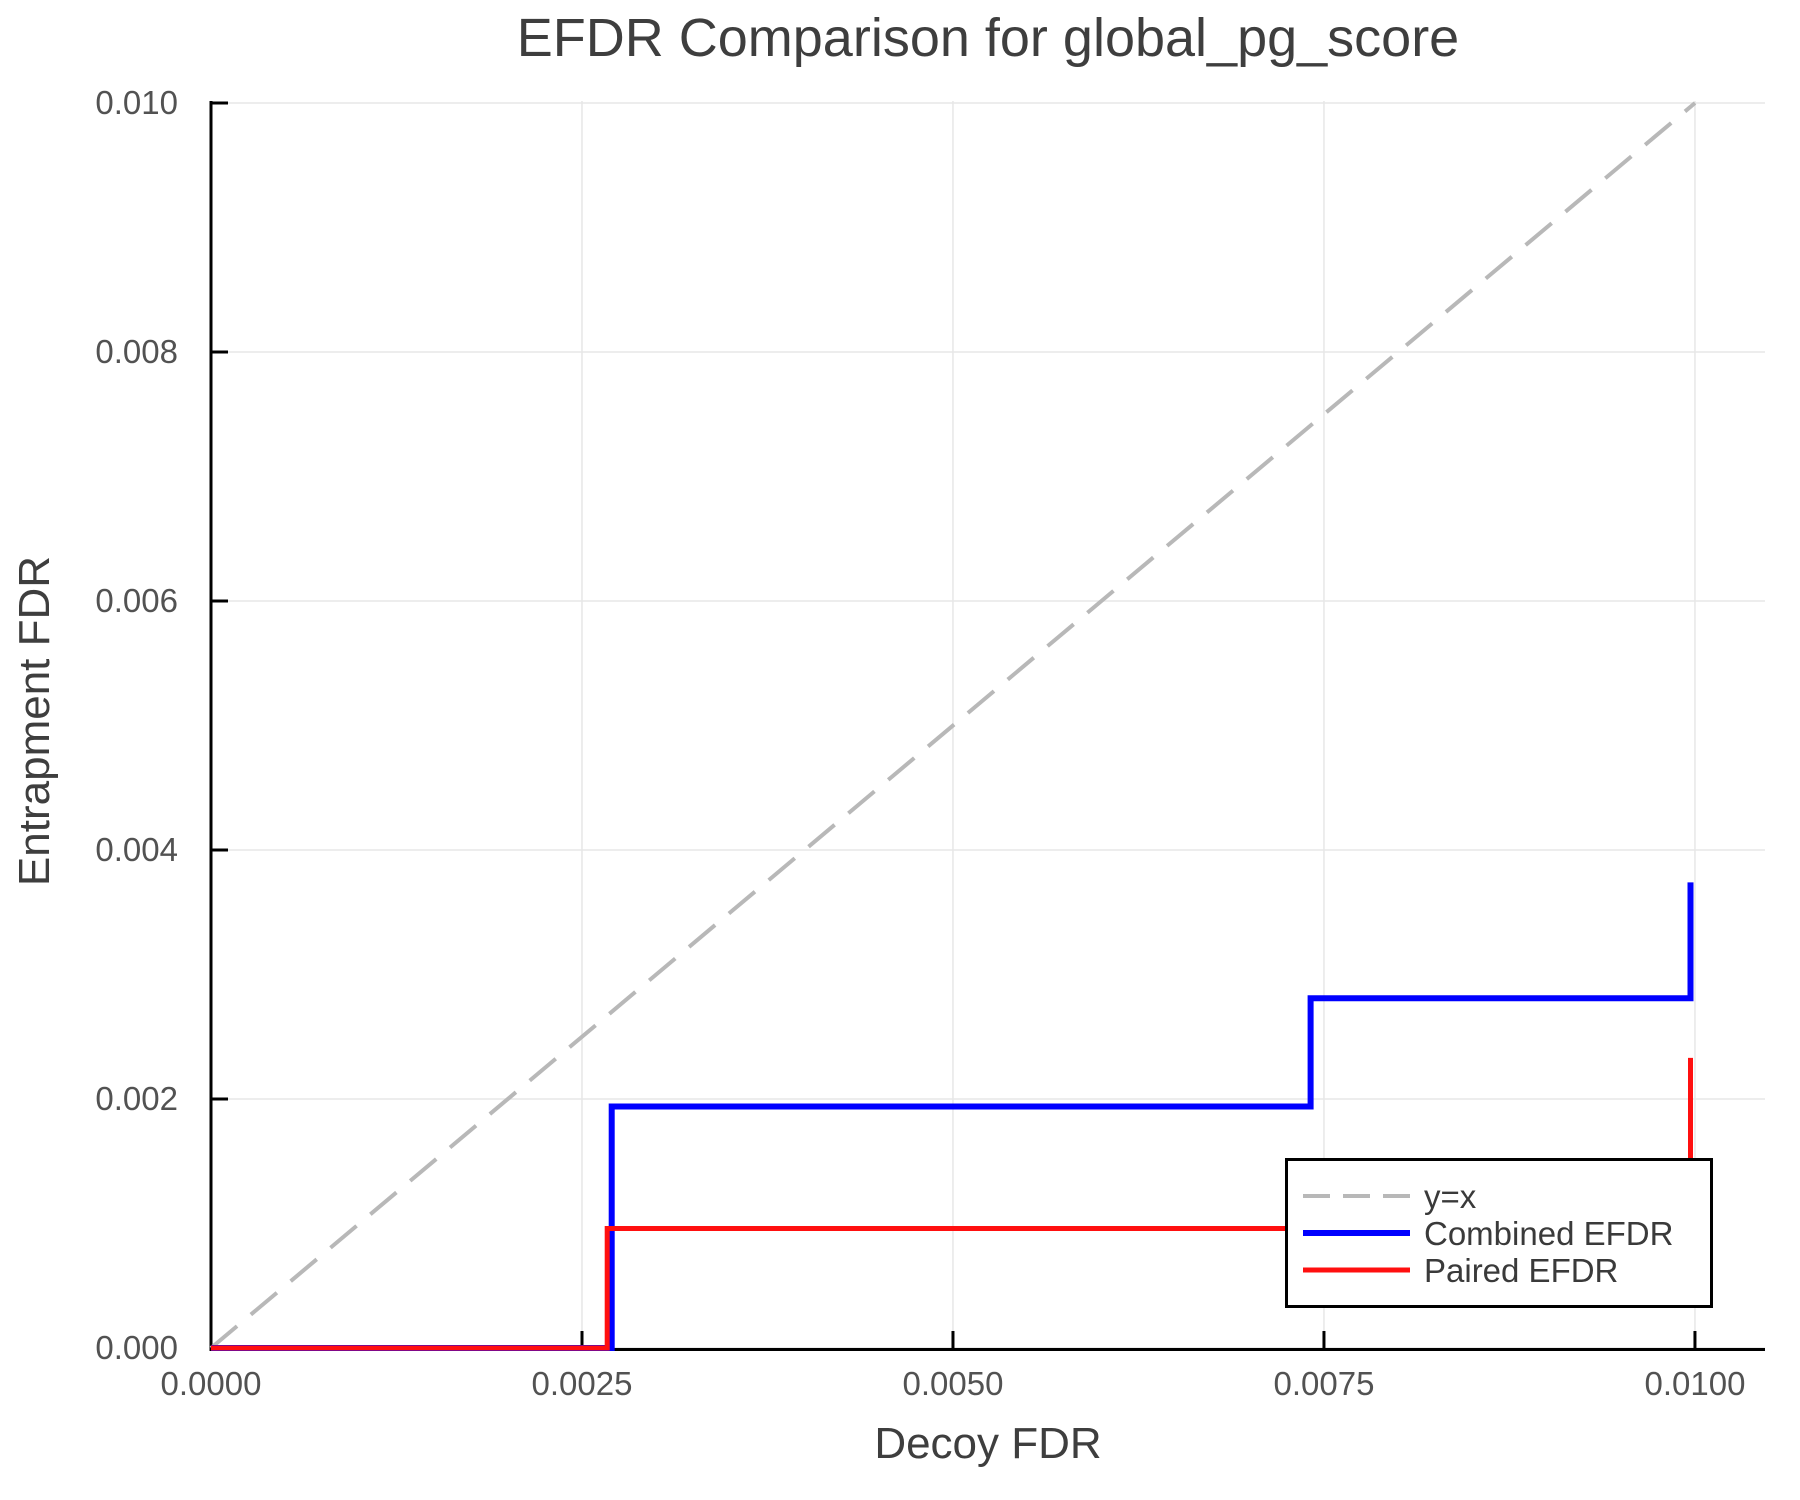  Describe the element at coordinates (211, 1383) in the screenshot. I see `x-tick-label: 0.0000` at that location.